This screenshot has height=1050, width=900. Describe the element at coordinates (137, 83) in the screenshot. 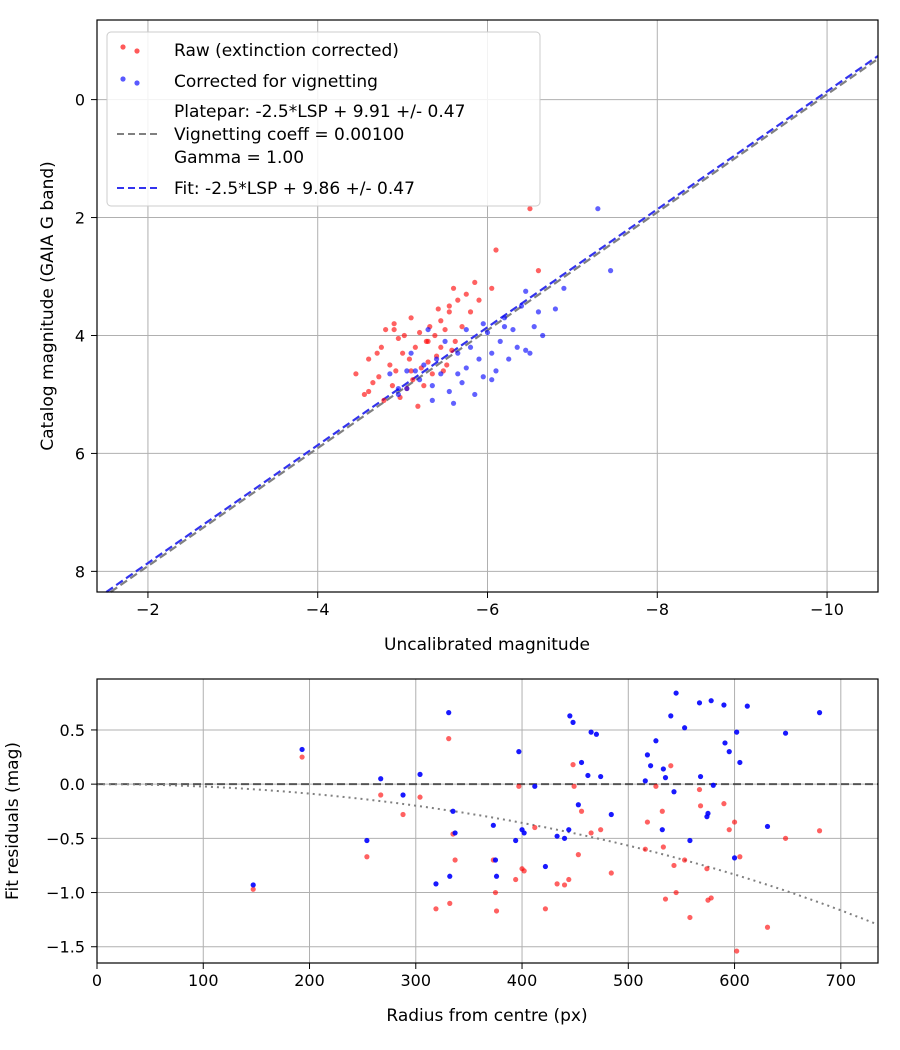

I see `legend-corrected-marker` at that location.